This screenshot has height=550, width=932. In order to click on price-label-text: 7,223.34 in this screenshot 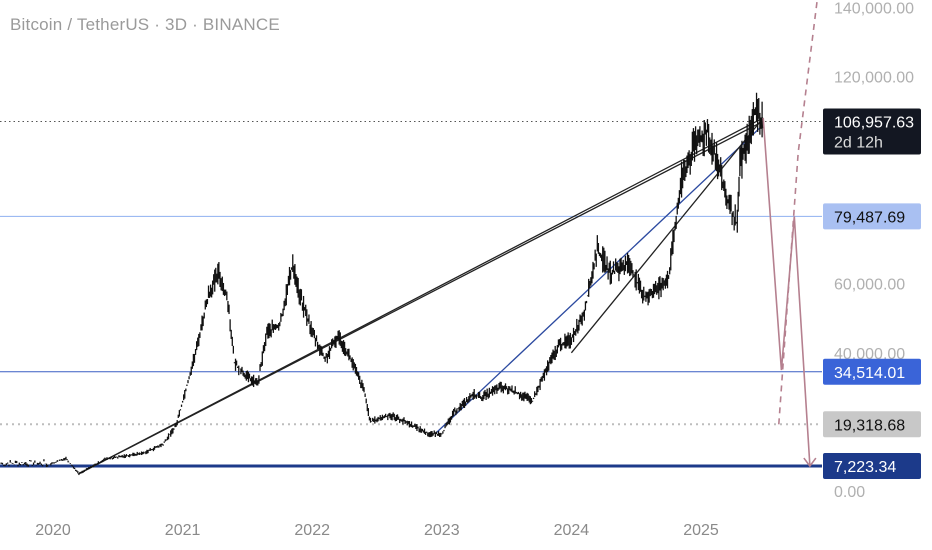, I will do `click(865, 467)`.